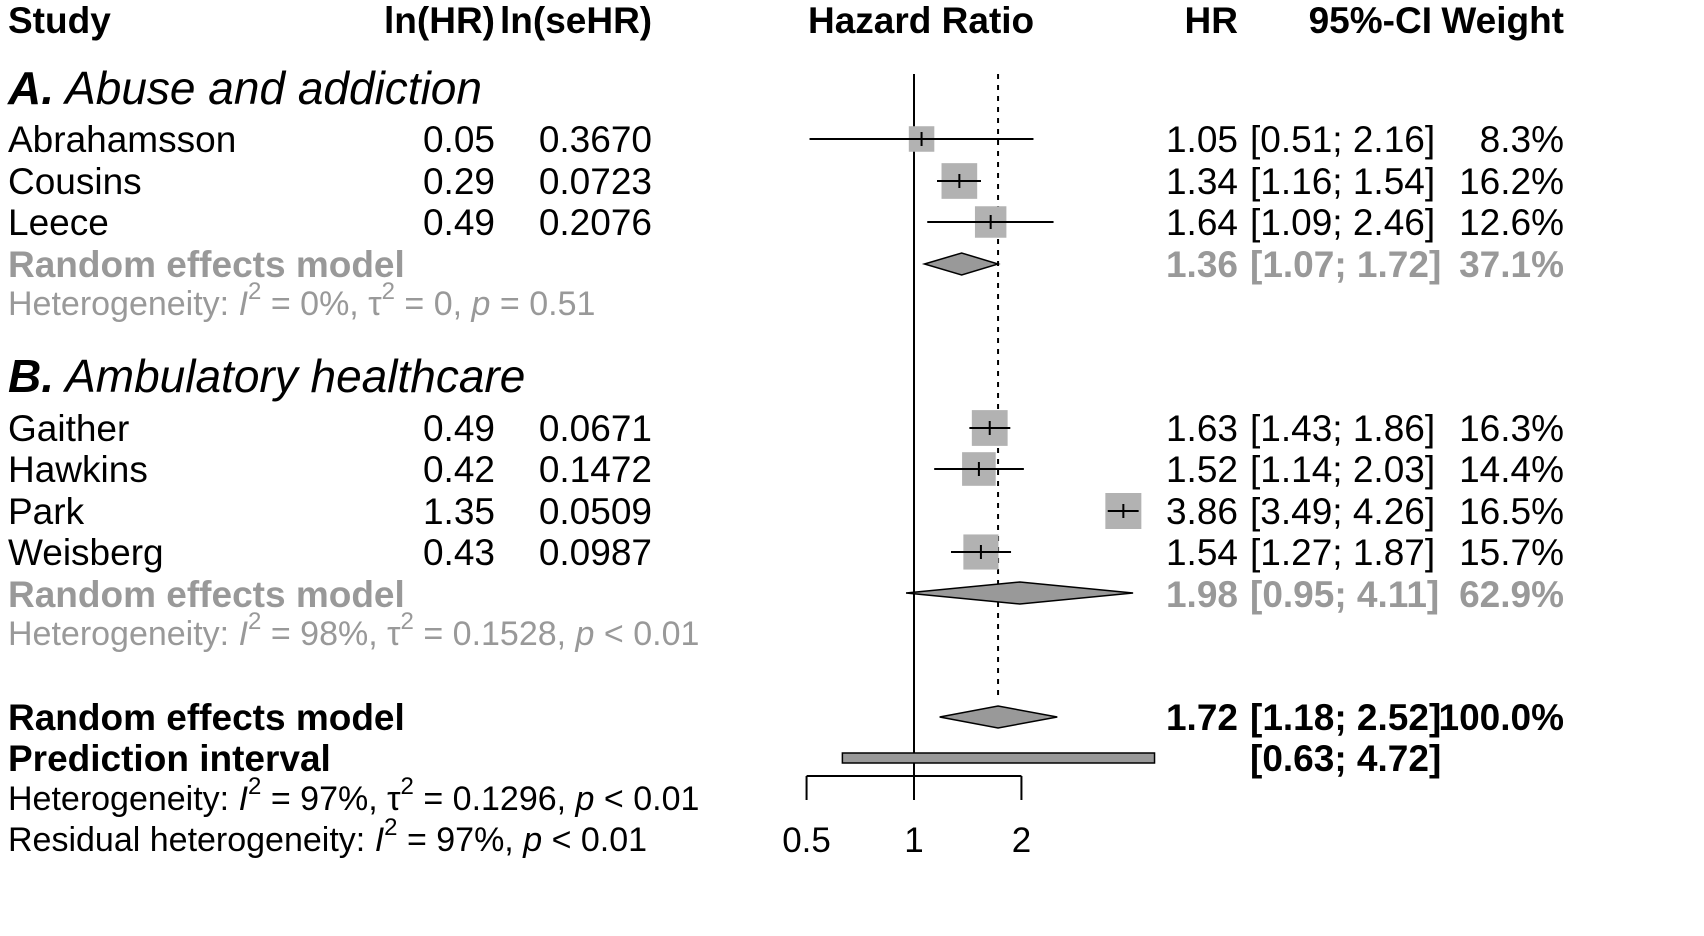  I want to click on study-ci: [1.09; 2.46], so click(1343, 222).